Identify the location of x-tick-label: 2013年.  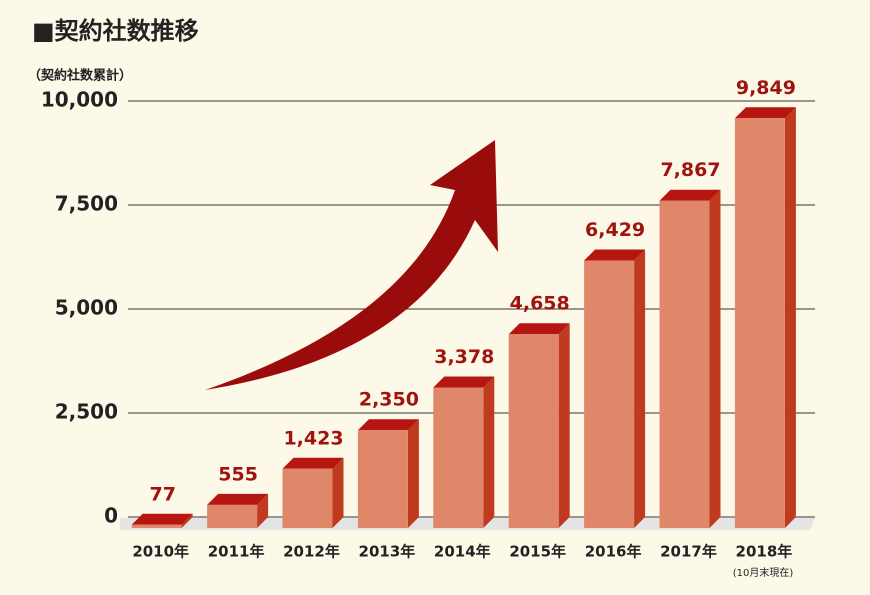
(387, 552).